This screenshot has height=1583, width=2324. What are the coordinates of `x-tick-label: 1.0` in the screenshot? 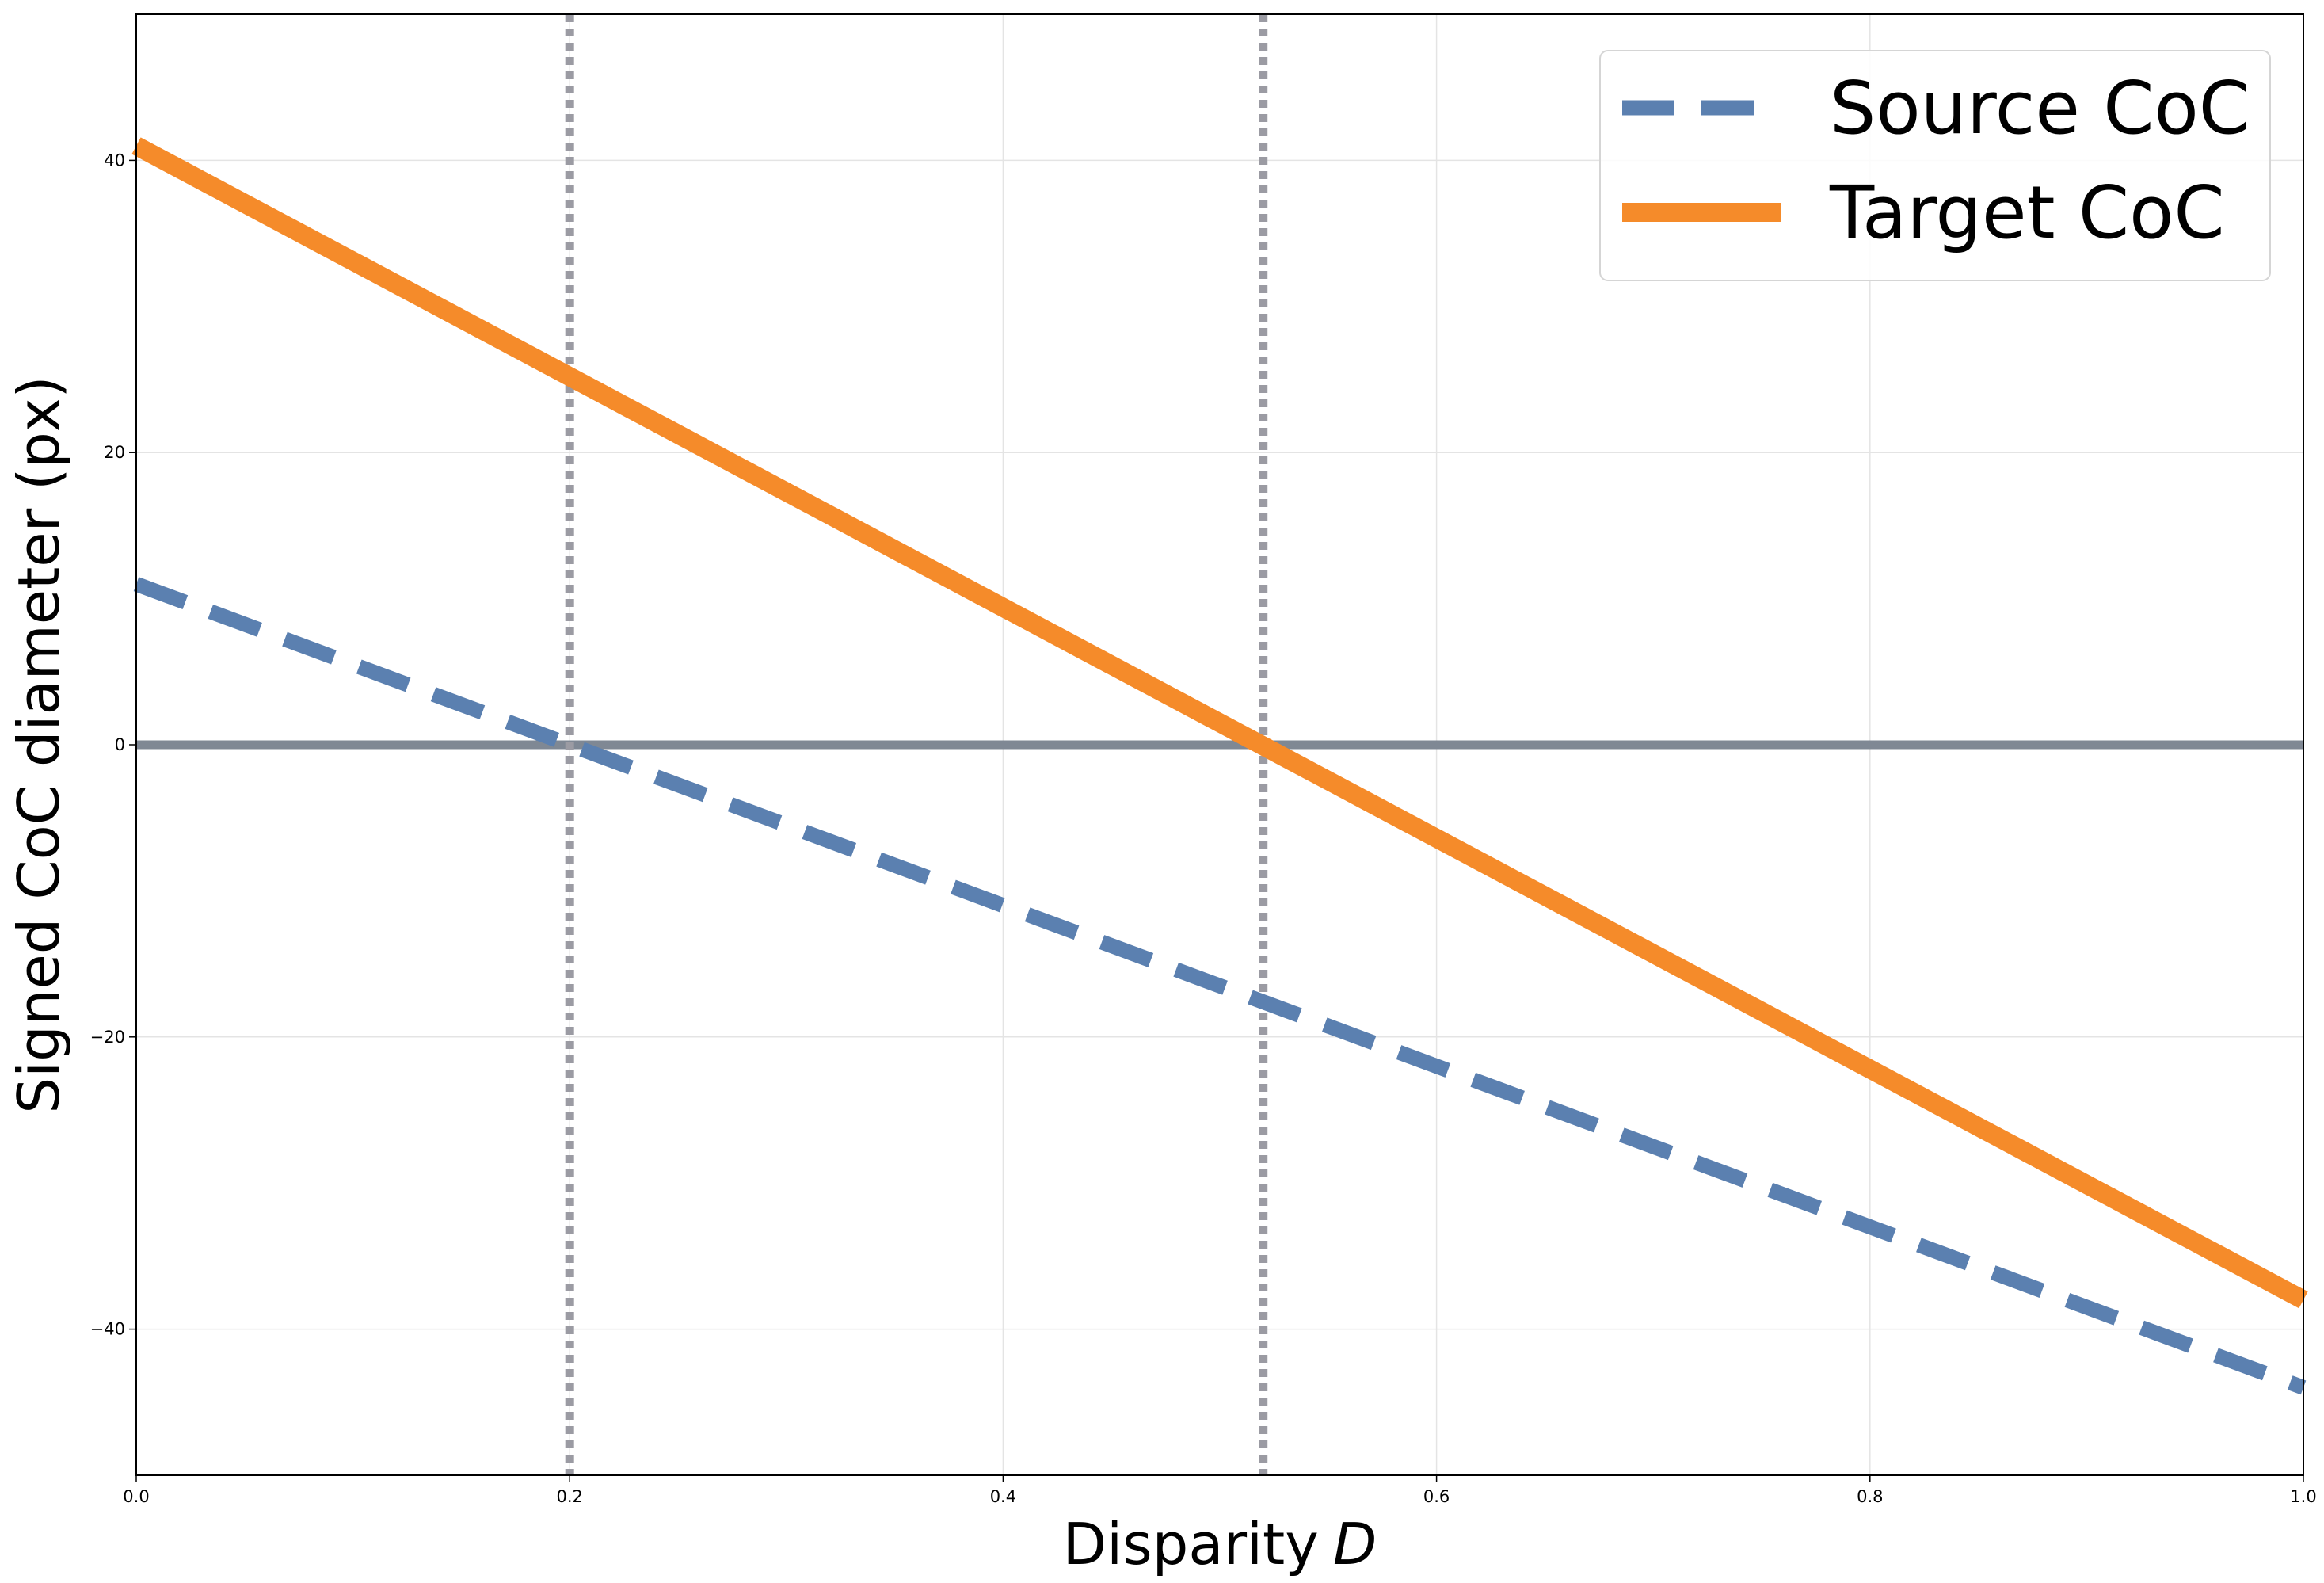 It's located at (2303, 1496).